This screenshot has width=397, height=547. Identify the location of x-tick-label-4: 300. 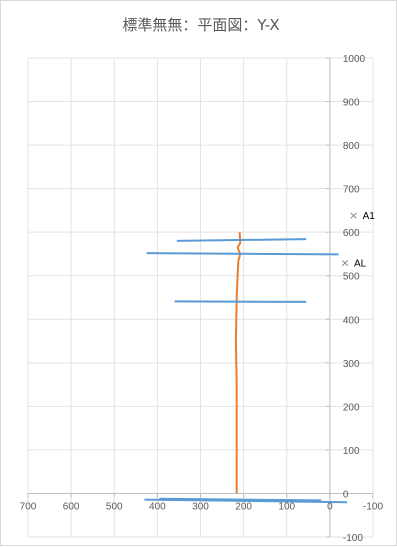
(200, 506).